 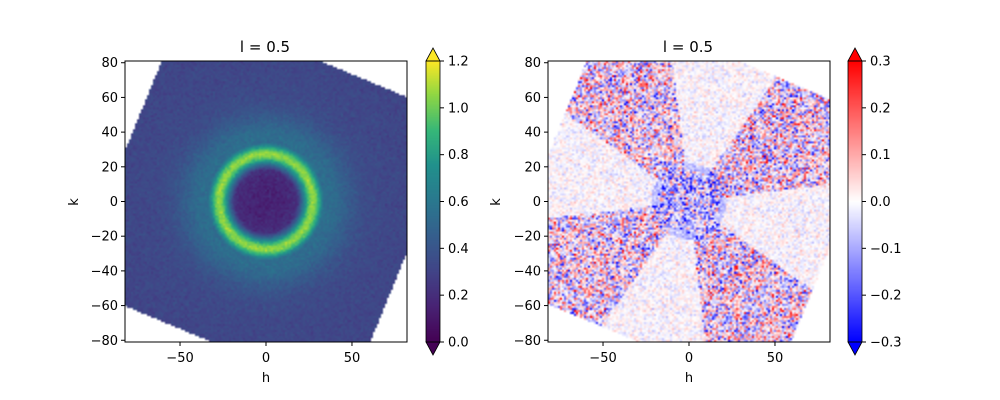 I want to click on colorbar-right-extend-top, so click(x=855, y=54).